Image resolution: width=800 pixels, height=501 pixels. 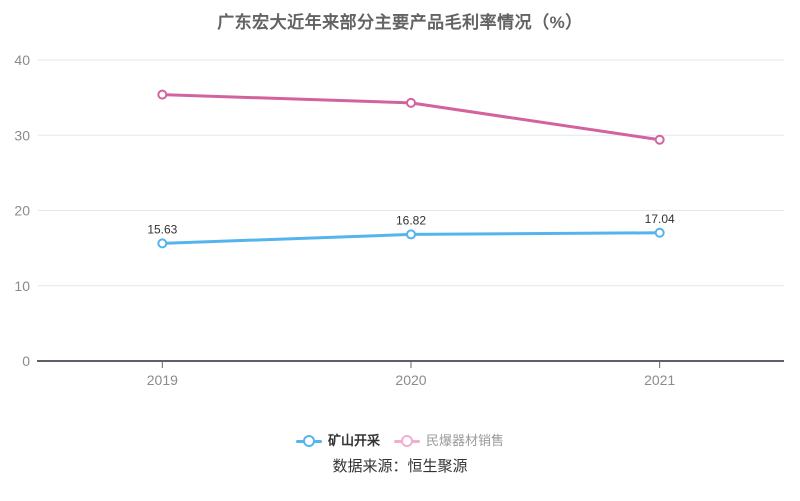 I want to click on legend: 矿山开采 民爆器材销售, so click(x=400, y=441).